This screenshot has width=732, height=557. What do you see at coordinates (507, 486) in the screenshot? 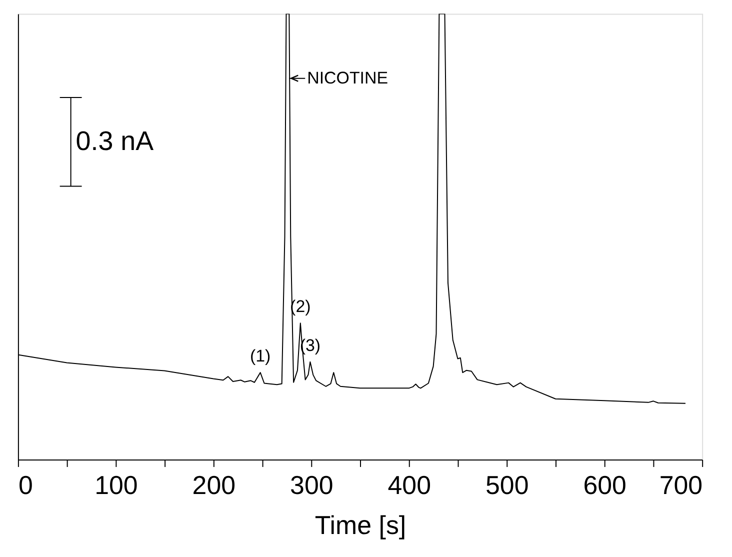
I see `x-tick-label: 500` at bounding box center [507, 486].